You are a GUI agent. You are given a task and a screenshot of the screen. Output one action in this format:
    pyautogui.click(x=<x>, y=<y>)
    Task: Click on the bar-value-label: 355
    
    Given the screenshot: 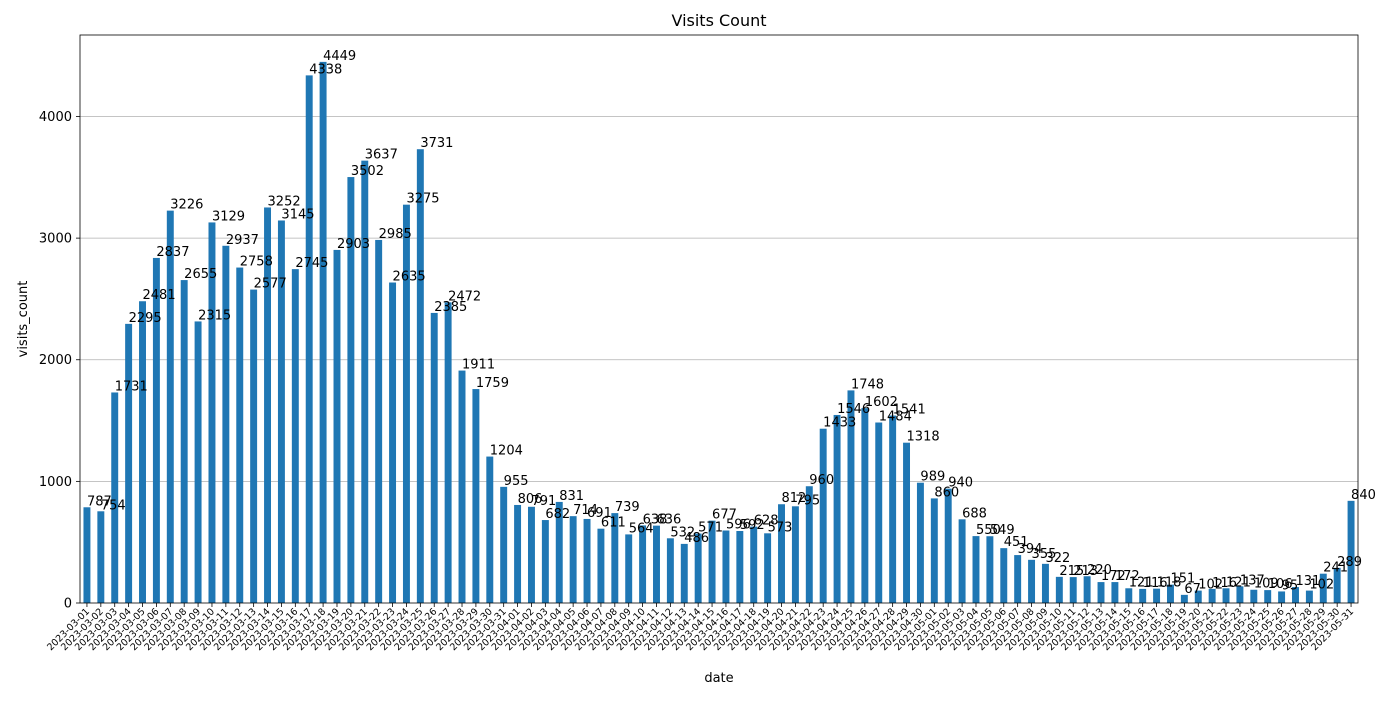 What is the action you would take?
    pyautogui.click(x=1044, y=554)
    